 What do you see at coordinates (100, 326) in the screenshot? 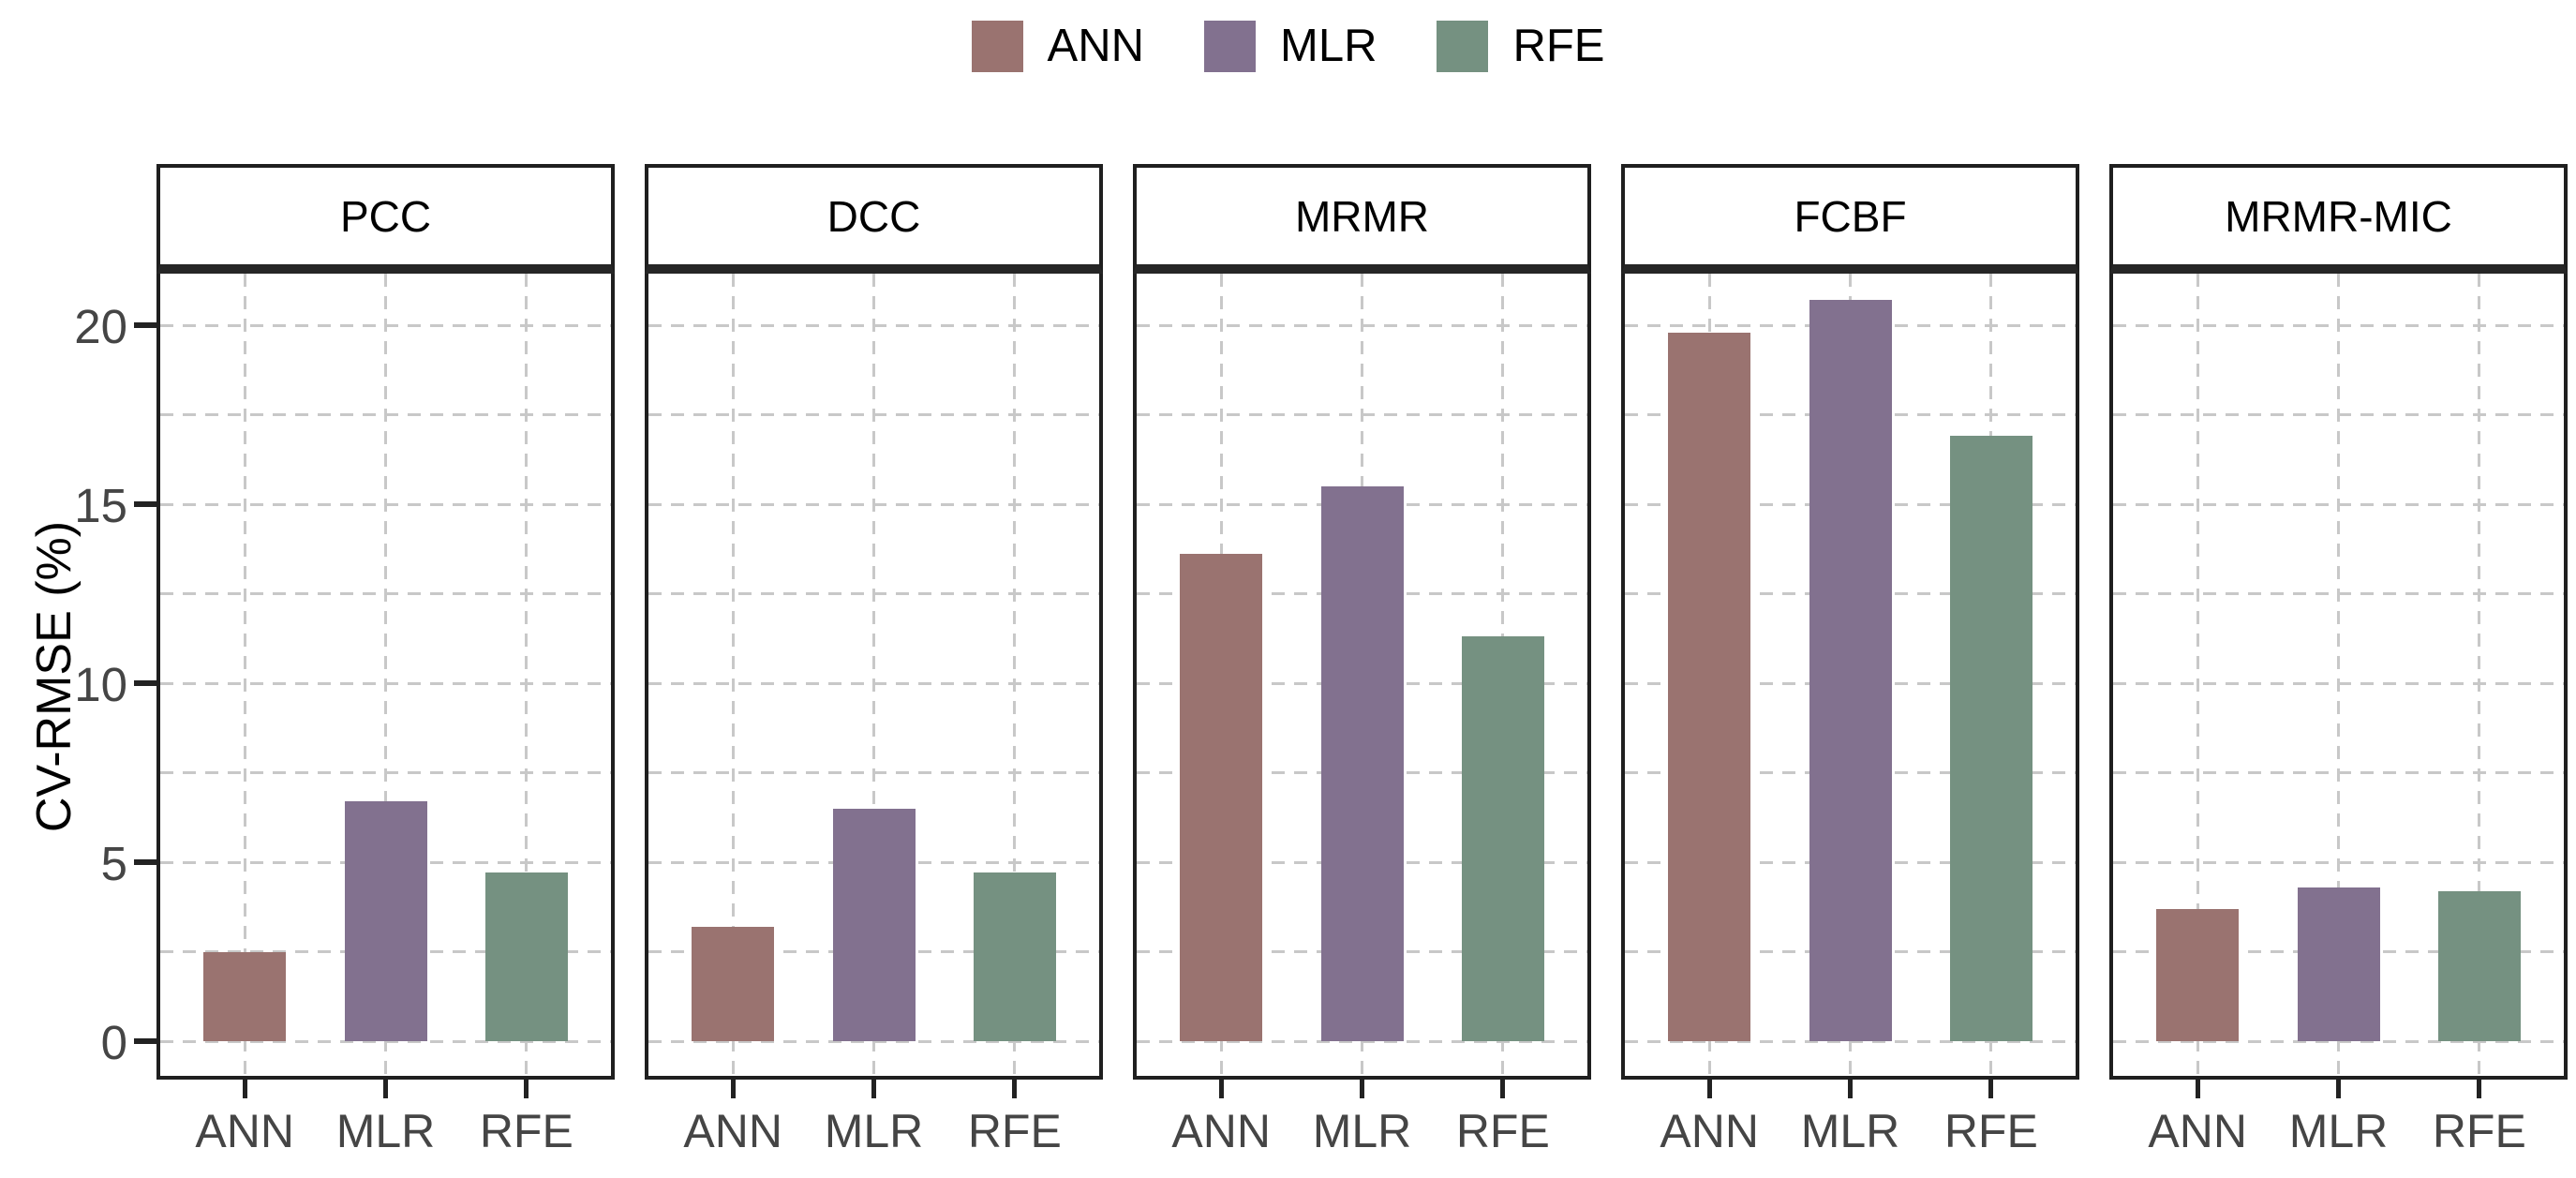
I see `y-axis-tick-label: 20` at bounding box center [100, 326].